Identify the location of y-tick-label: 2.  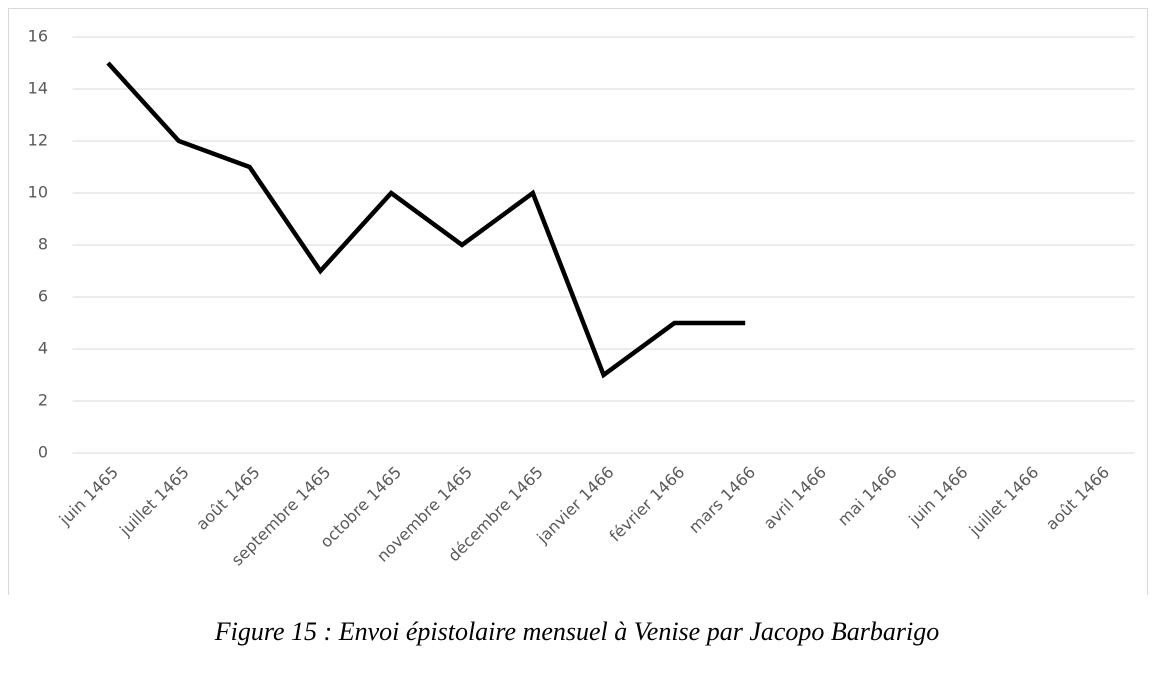
(43, 400).